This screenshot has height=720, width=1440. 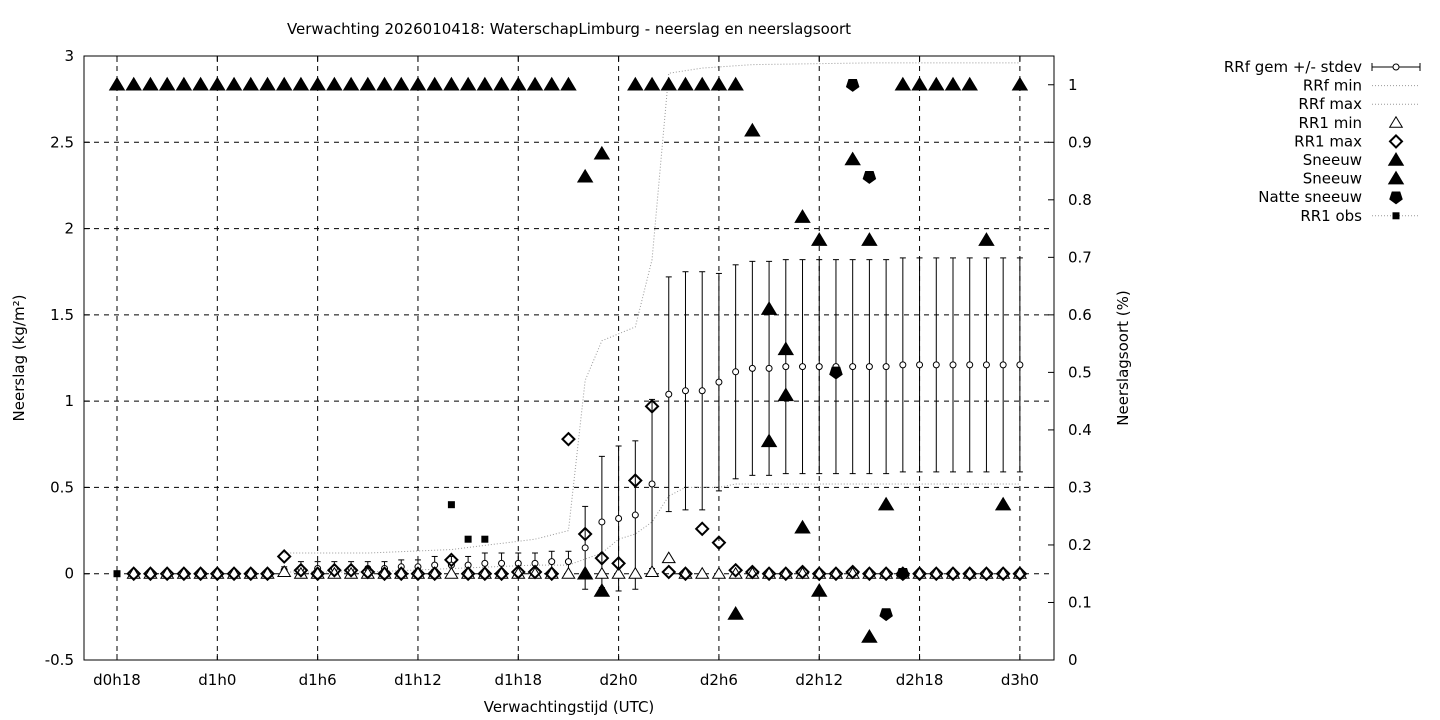 What do you see at coordinates (920, 680) in the screenshot?
I see `x-tick-label: d2h18` at bounding box center [920, 680].